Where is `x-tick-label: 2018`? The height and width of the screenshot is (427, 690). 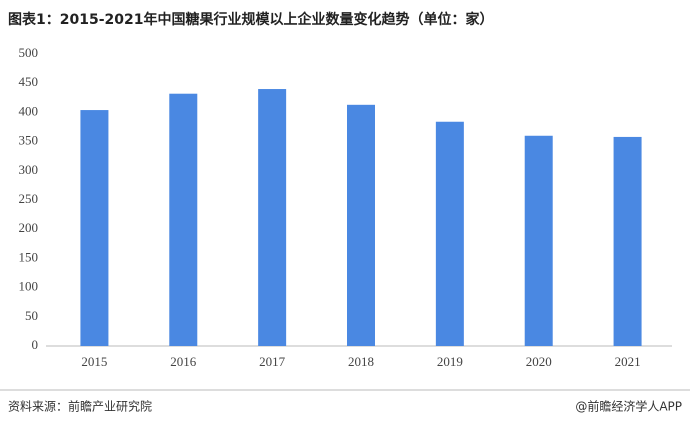 x-tick-label: 2018 is located at coordinates (361, 361).